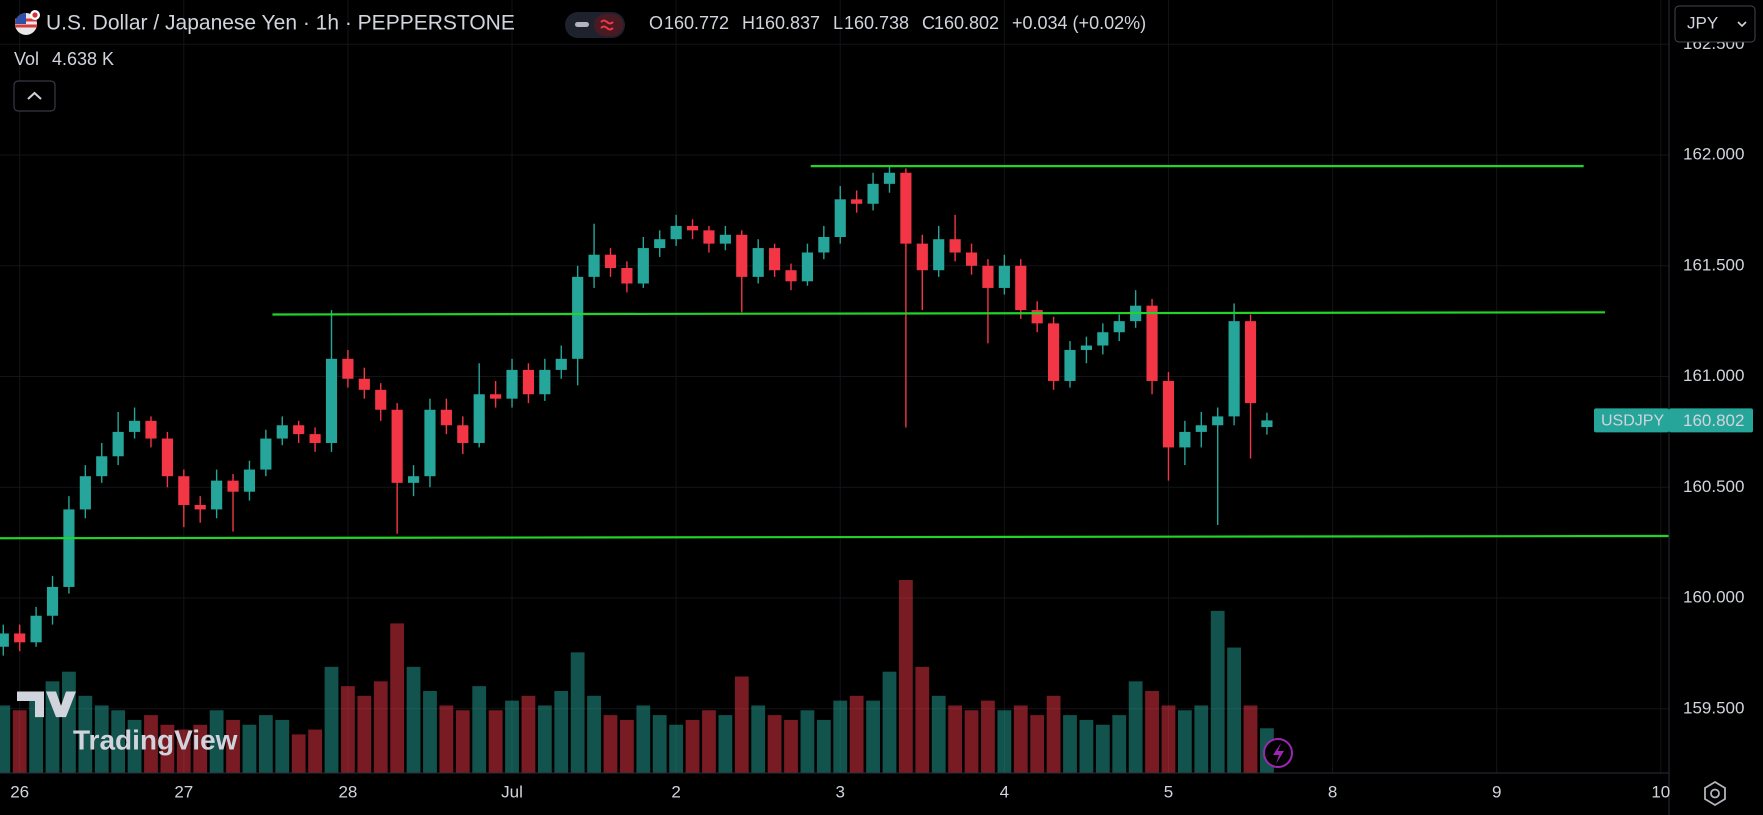  I want to click on symbol-tag-box, so click(1631, 420).